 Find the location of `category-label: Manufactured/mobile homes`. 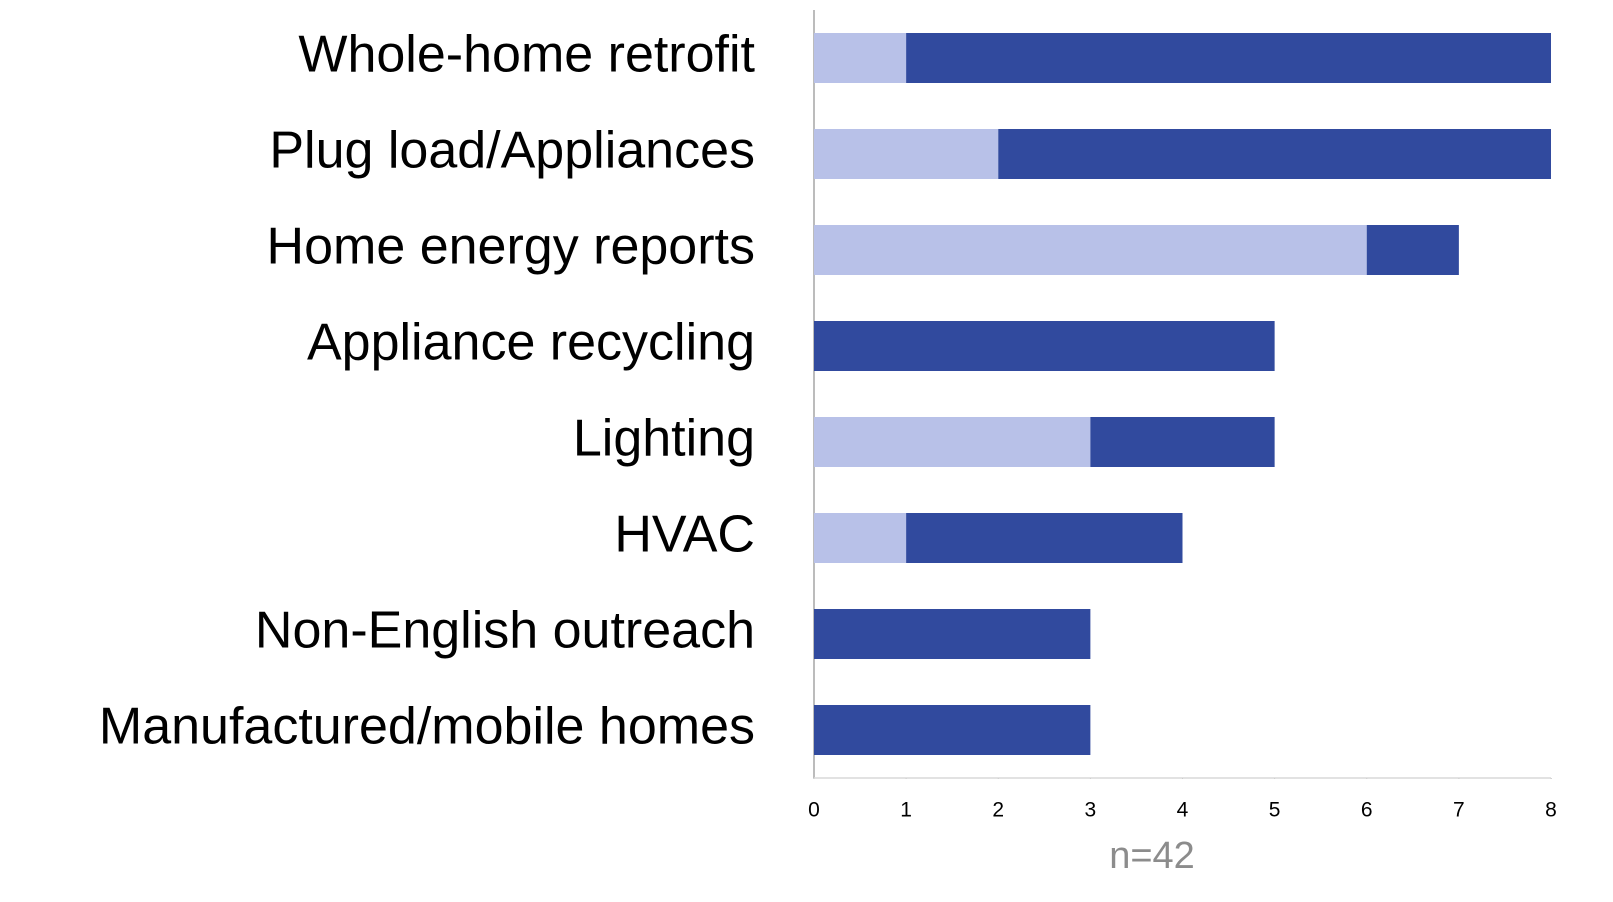

category-label: Manufactured/mobile homes is located at coordinates (427, 727).